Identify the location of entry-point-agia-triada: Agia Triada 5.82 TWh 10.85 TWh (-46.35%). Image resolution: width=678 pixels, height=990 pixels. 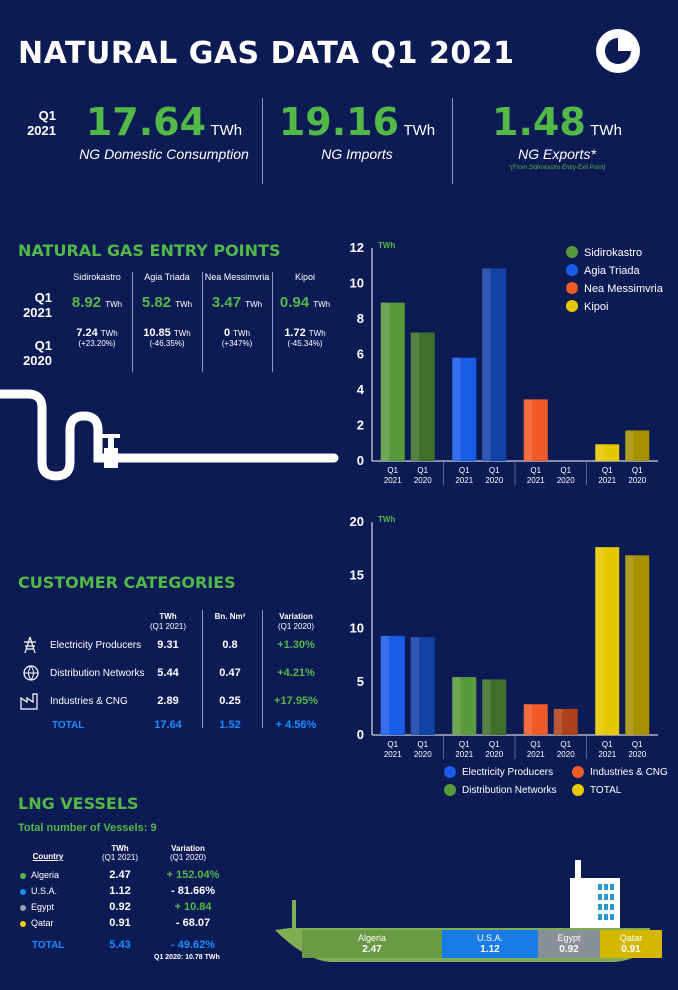
(167, 310).